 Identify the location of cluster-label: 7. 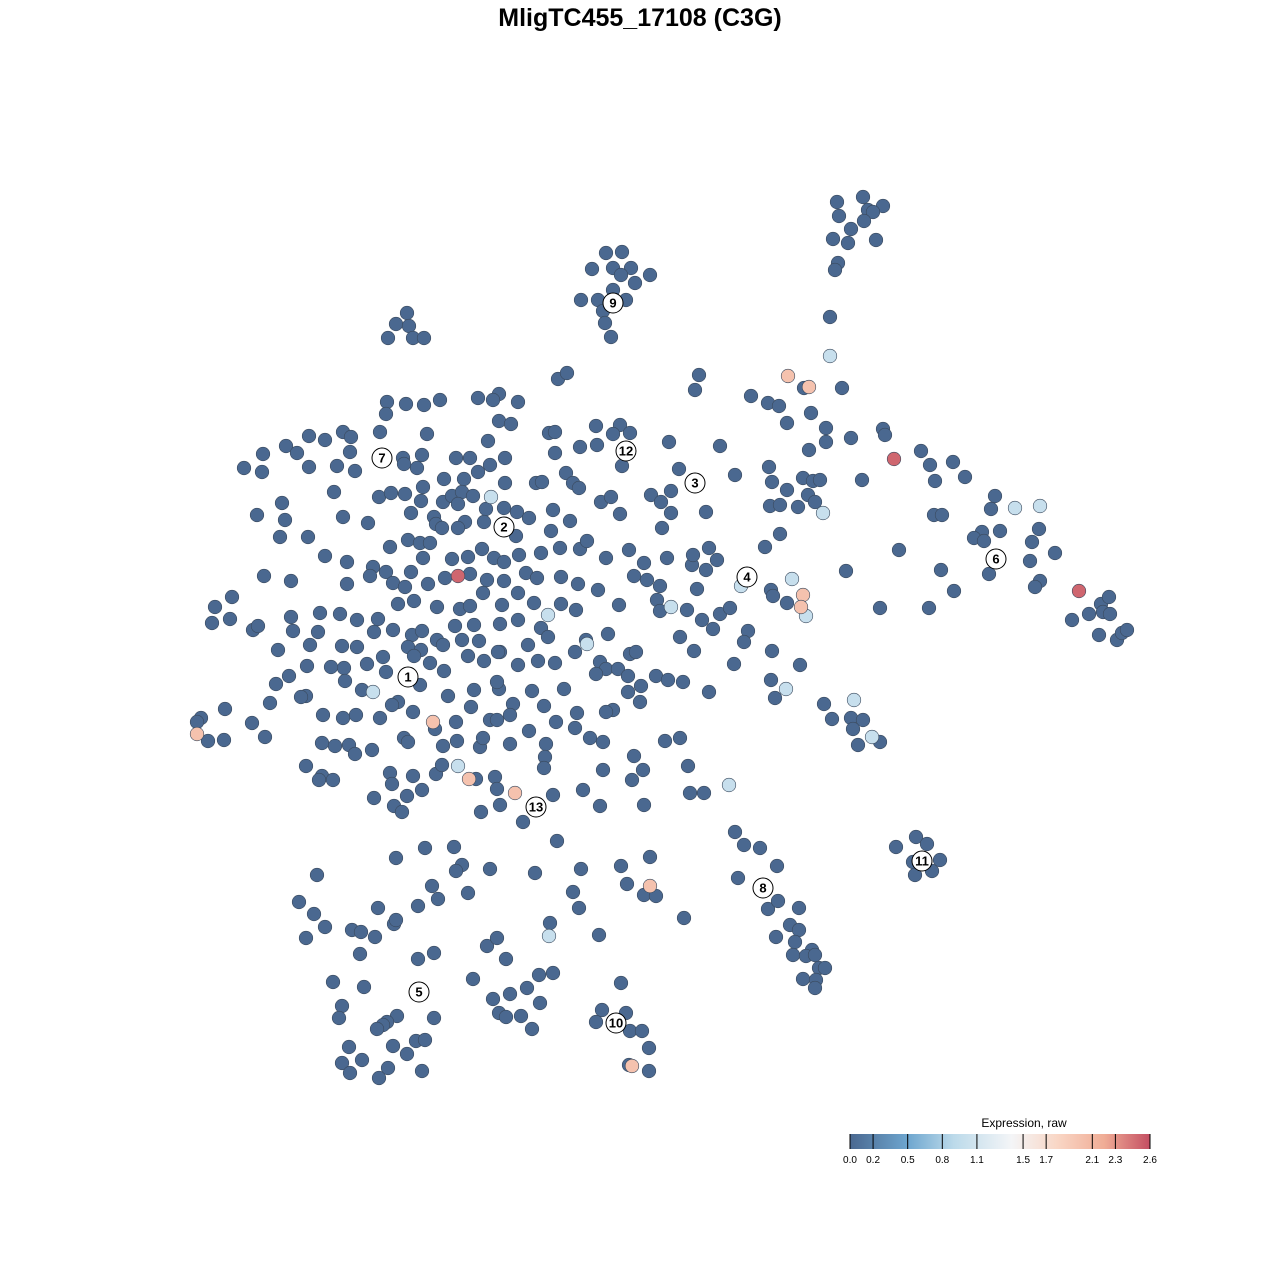
(381, 458).